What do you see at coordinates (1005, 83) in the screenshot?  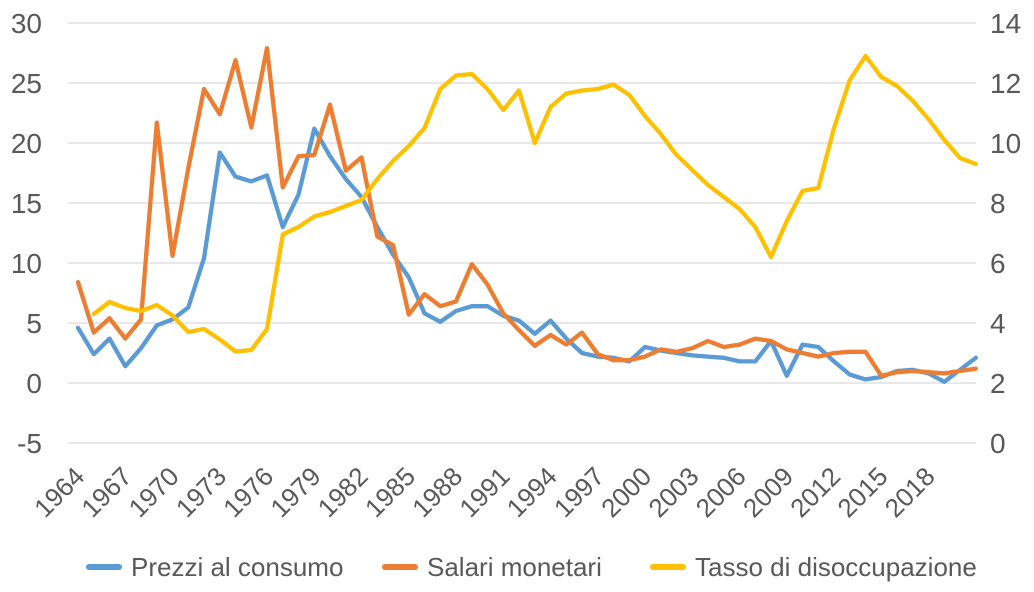 I see `right-axis-tick-label: 12` at bounding box center [1005, 83].